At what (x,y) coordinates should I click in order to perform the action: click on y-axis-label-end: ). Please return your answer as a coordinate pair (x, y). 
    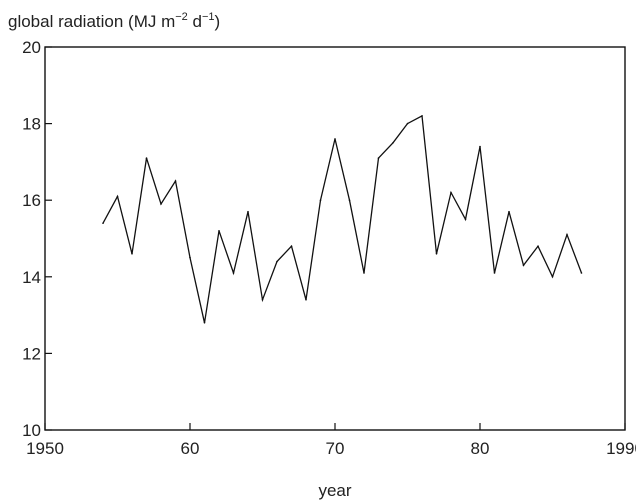
    Looking at the image, I should click on (218, 21).